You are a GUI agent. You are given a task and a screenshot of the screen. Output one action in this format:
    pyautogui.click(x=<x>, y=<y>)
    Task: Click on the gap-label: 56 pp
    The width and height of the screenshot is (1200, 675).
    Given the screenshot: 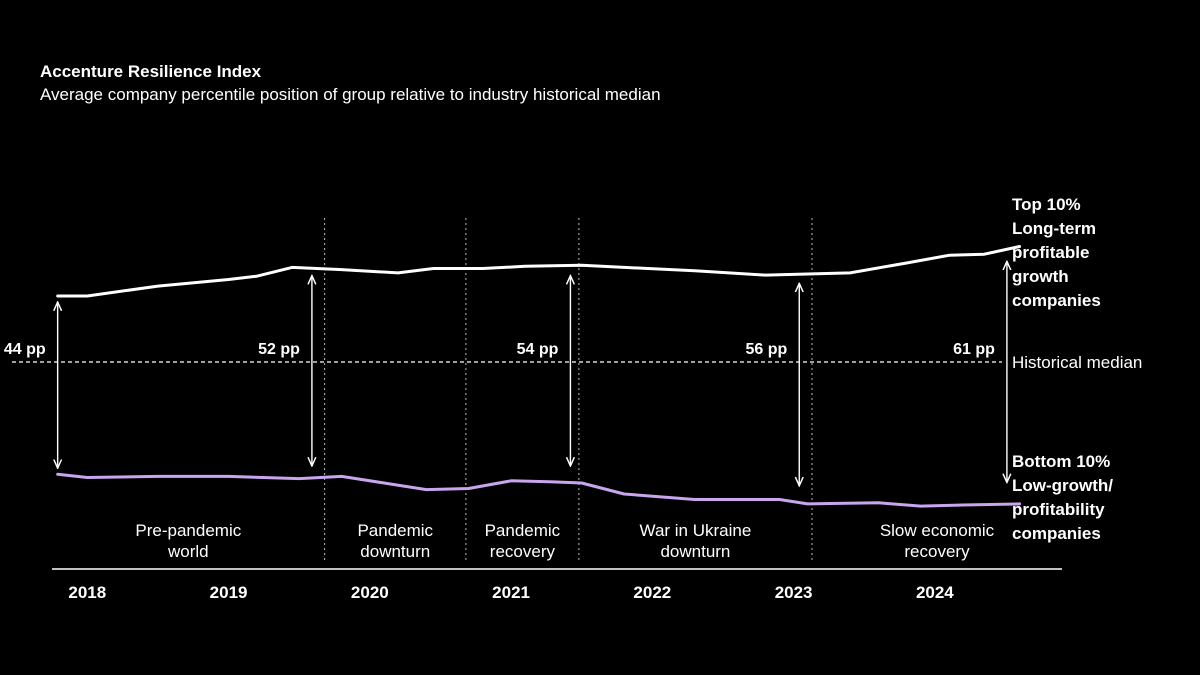 What is the action you would take?
    pyautogui.click(x=766, y=349)
    